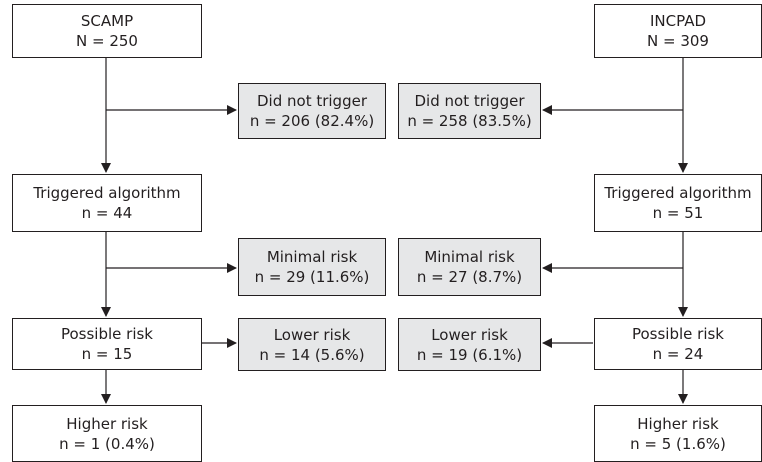 This screenshot has width=762, height=462. I want to click on incpad-higher-risk-title: Higher risk, so click(677, 424).